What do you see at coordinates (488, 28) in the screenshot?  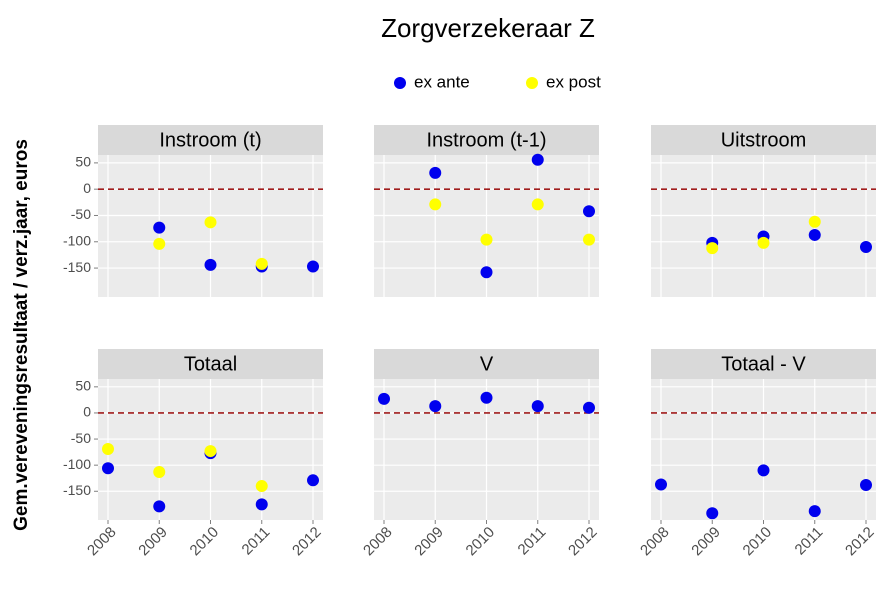 I see `chart-title: Zorgverzekeraar Z` at bounding box center [488, 28].